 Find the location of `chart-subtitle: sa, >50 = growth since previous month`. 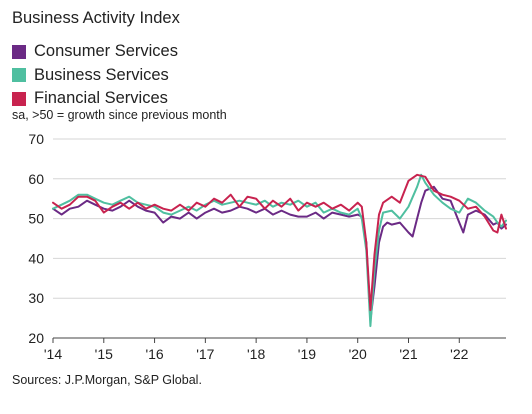

chart-subtitle: sa, >50 = growth since previous month is located at coordinates (119, 115).